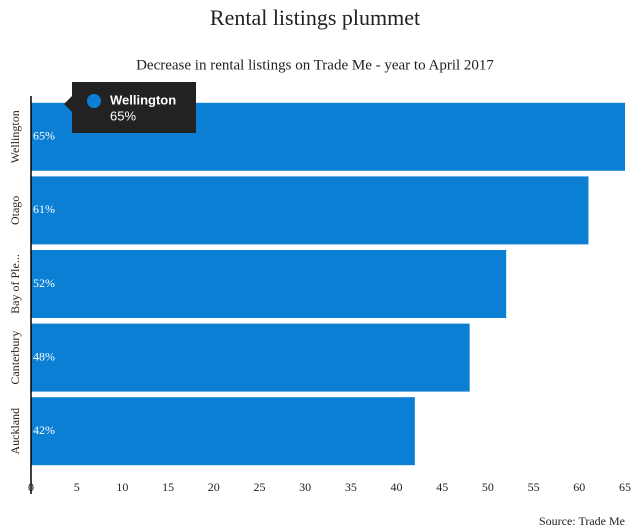 The height and width of the screenshot is (530, 631). Describe the element at coordinates (351, 487) in the screenshot. I see `x-tick-label: 35` at that location.